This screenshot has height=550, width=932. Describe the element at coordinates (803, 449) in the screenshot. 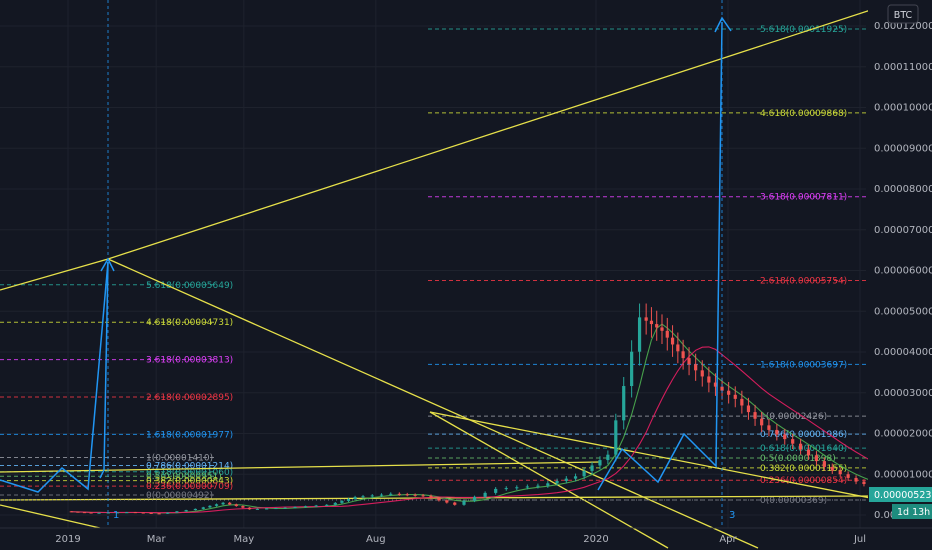

I see `fib-level-label: 0.618(0.00001640)` at that location.